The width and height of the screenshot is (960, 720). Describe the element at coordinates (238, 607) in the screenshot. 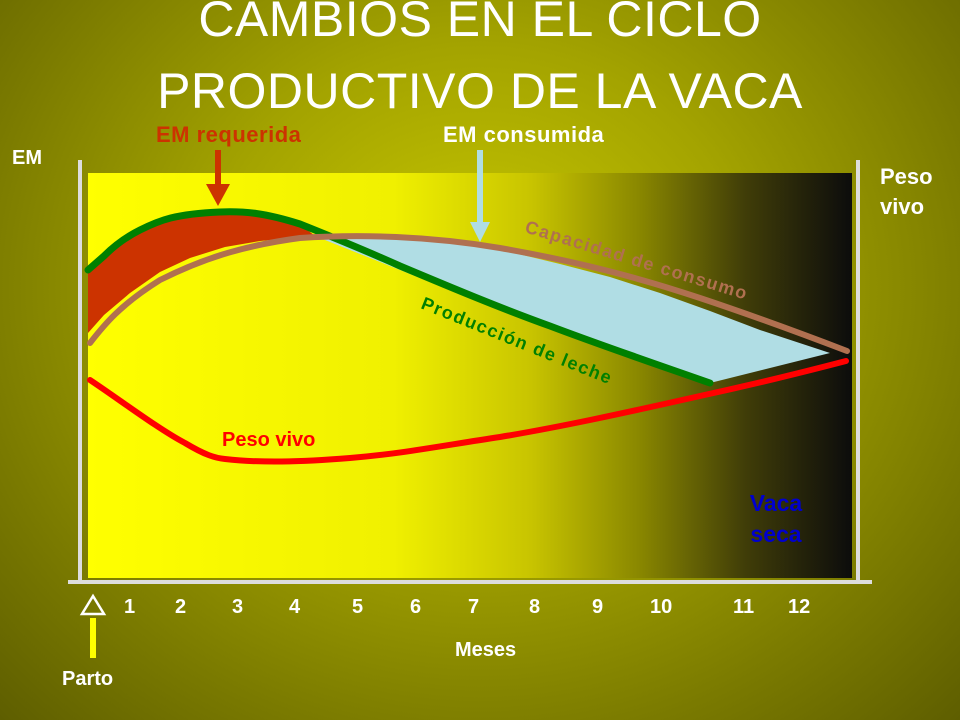

I see `x-tick-label: 3` at that location.